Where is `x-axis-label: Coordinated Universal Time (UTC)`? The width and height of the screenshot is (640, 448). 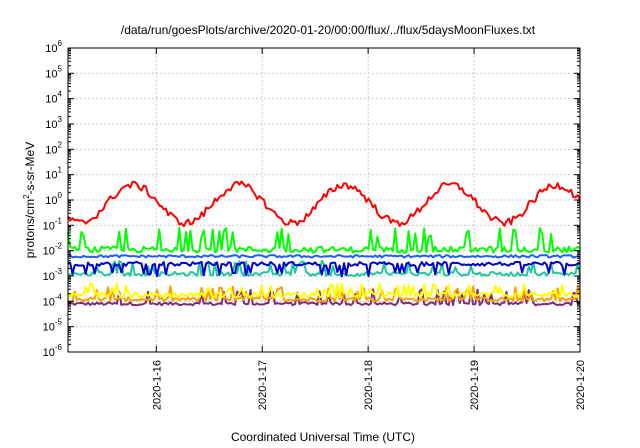 x-axis-label: Coordinated Universal Time (UTC) is located at coordinates (323, 437).